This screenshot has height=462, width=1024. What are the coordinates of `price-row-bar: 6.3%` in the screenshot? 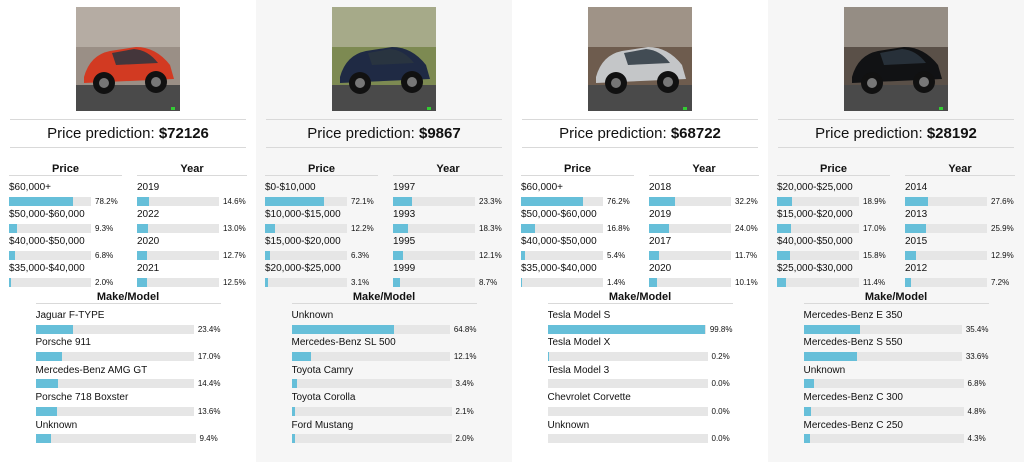 It's located at (321, 255).